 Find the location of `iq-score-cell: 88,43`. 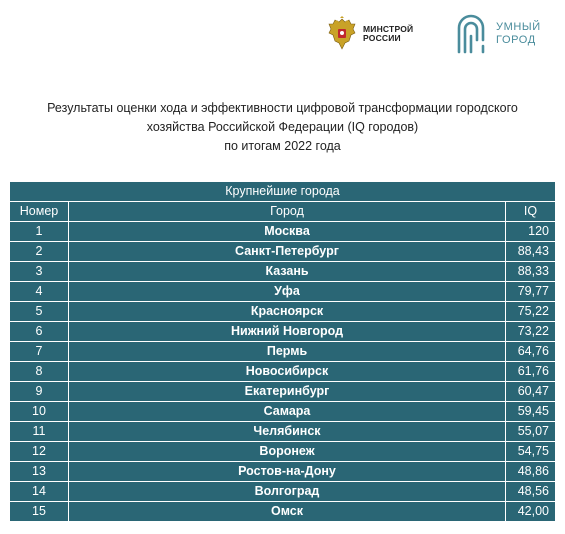

iq-score-cell: 88,43 is located at coordinates (530, 251).